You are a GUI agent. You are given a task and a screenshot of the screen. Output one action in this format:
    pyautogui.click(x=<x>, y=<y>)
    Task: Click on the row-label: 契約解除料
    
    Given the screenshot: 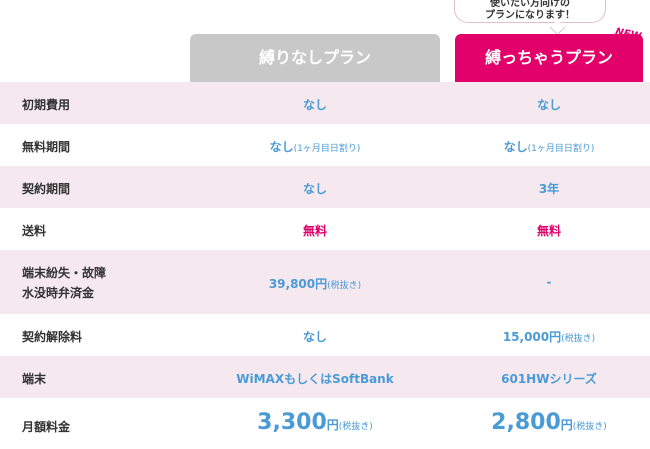 What is the action you would take?
    pyautogui.click(x=52, y=337)
    